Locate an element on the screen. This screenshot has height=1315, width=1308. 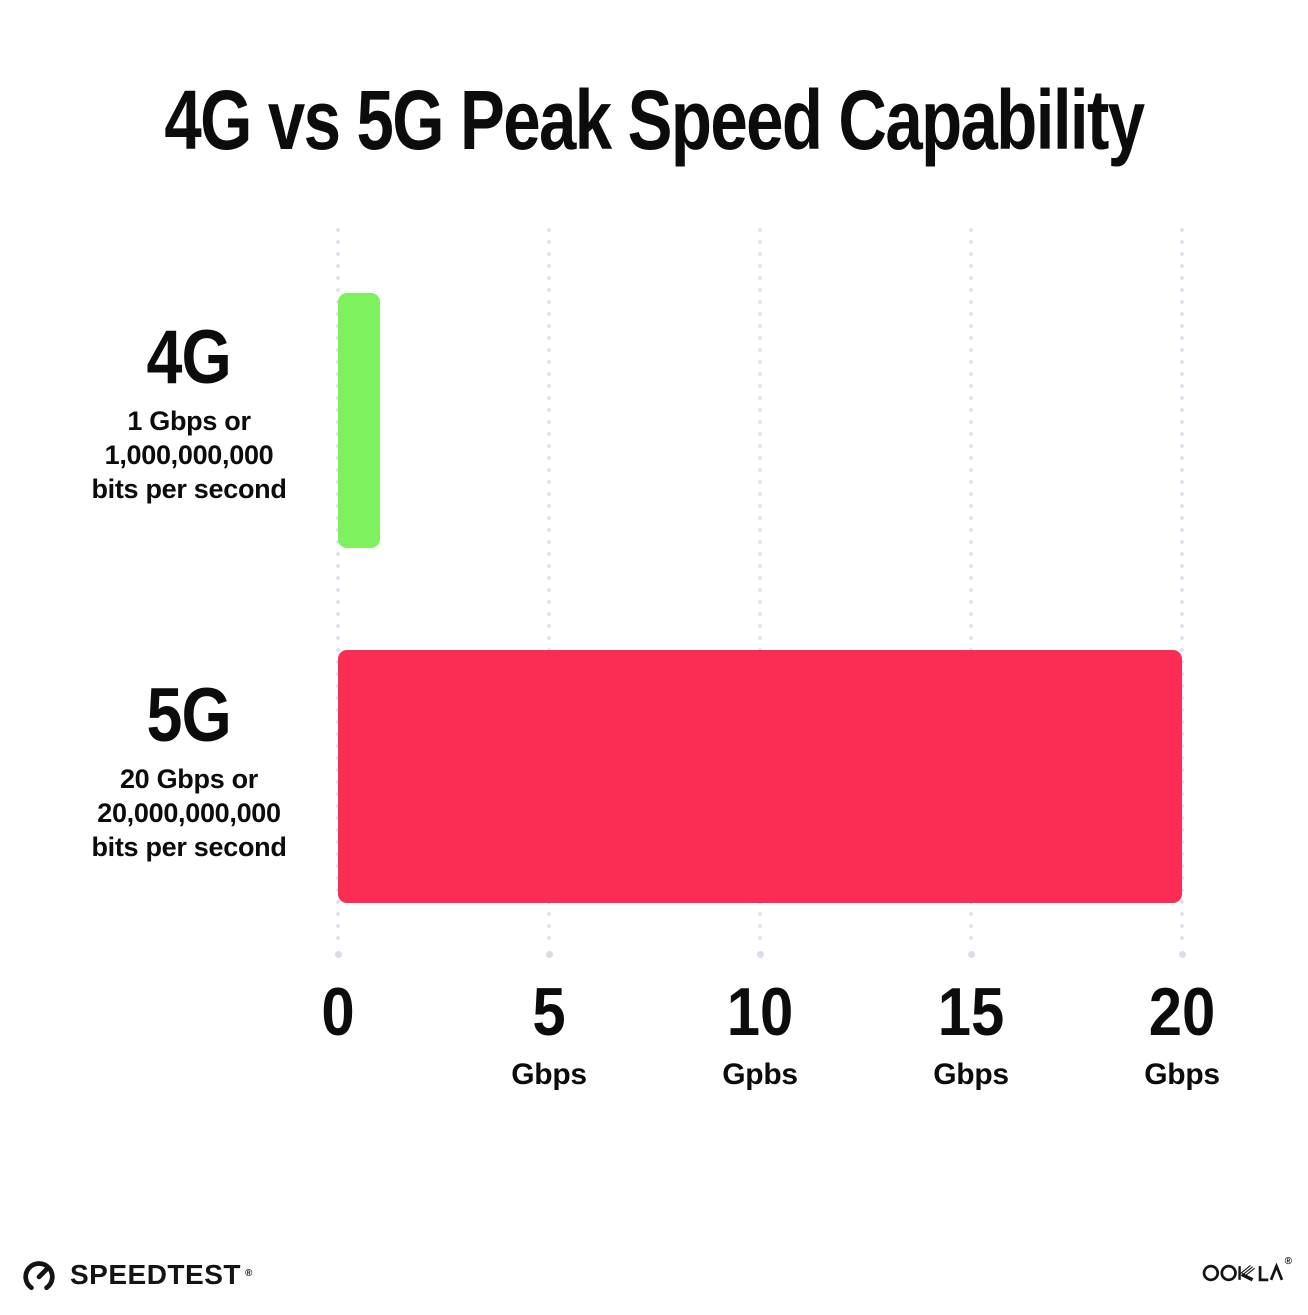
bar-4g is located at coordinates (359, 420).